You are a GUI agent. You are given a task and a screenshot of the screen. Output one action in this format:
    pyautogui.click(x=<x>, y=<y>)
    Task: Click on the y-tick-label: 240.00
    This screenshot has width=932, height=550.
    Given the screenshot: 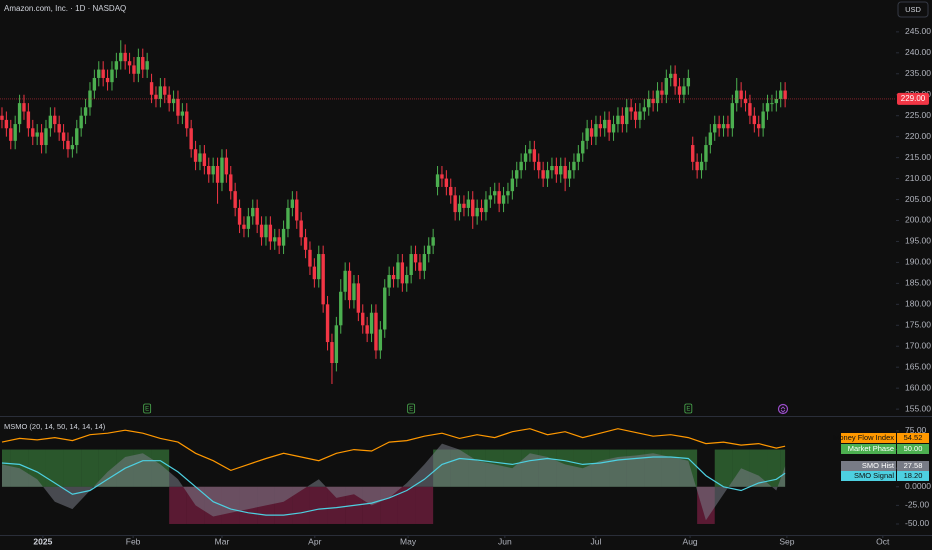 What is the action you would take?
    pyautogui.click(x=918, y=52)
    